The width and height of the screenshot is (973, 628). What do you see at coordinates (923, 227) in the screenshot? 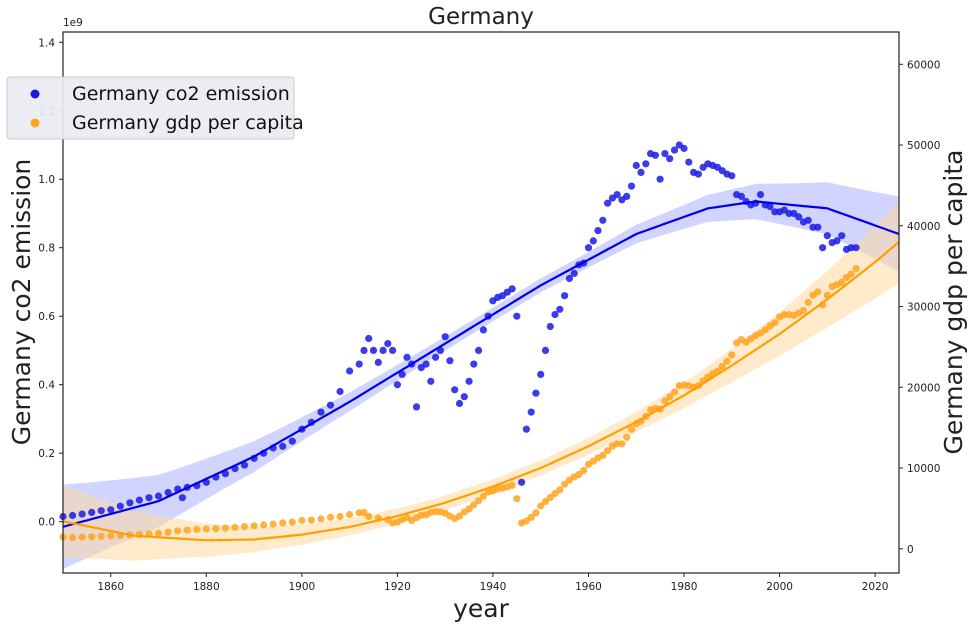
I see `y-right-tick-label: 40000` at bounding box center [923, 227].